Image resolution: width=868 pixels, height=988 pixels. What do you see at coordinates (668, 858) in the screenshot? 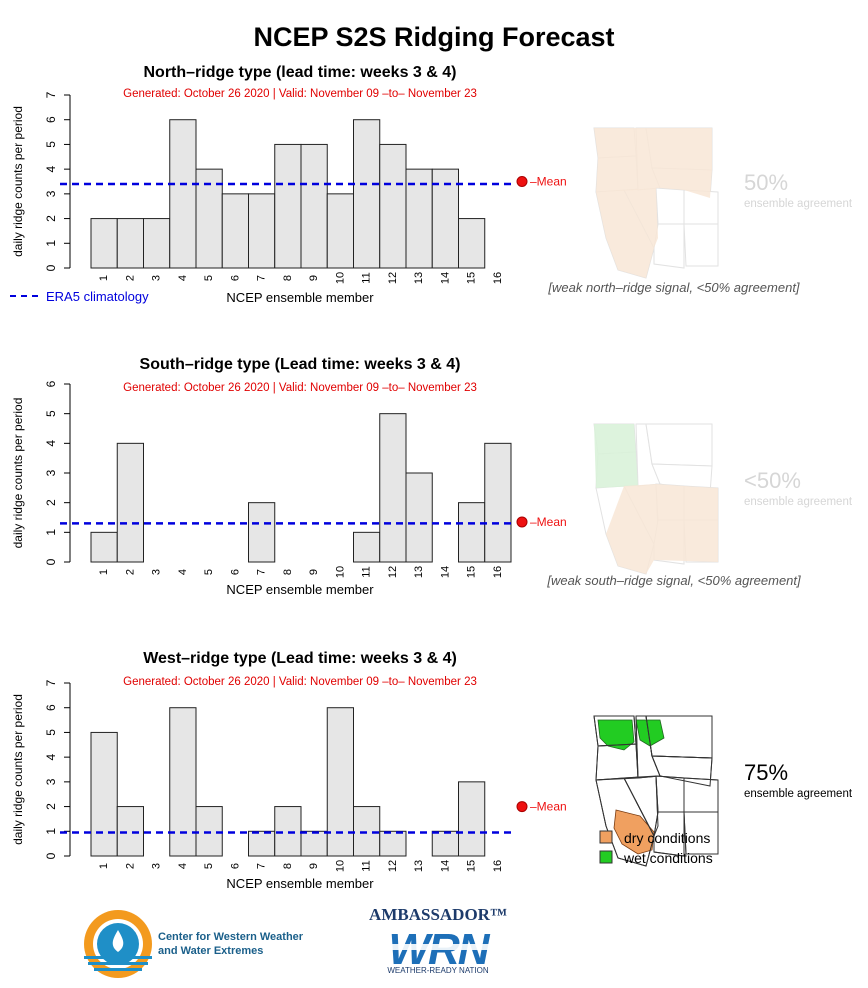
I see `wet-label: wet conditions` at bounding box center [668, 858].